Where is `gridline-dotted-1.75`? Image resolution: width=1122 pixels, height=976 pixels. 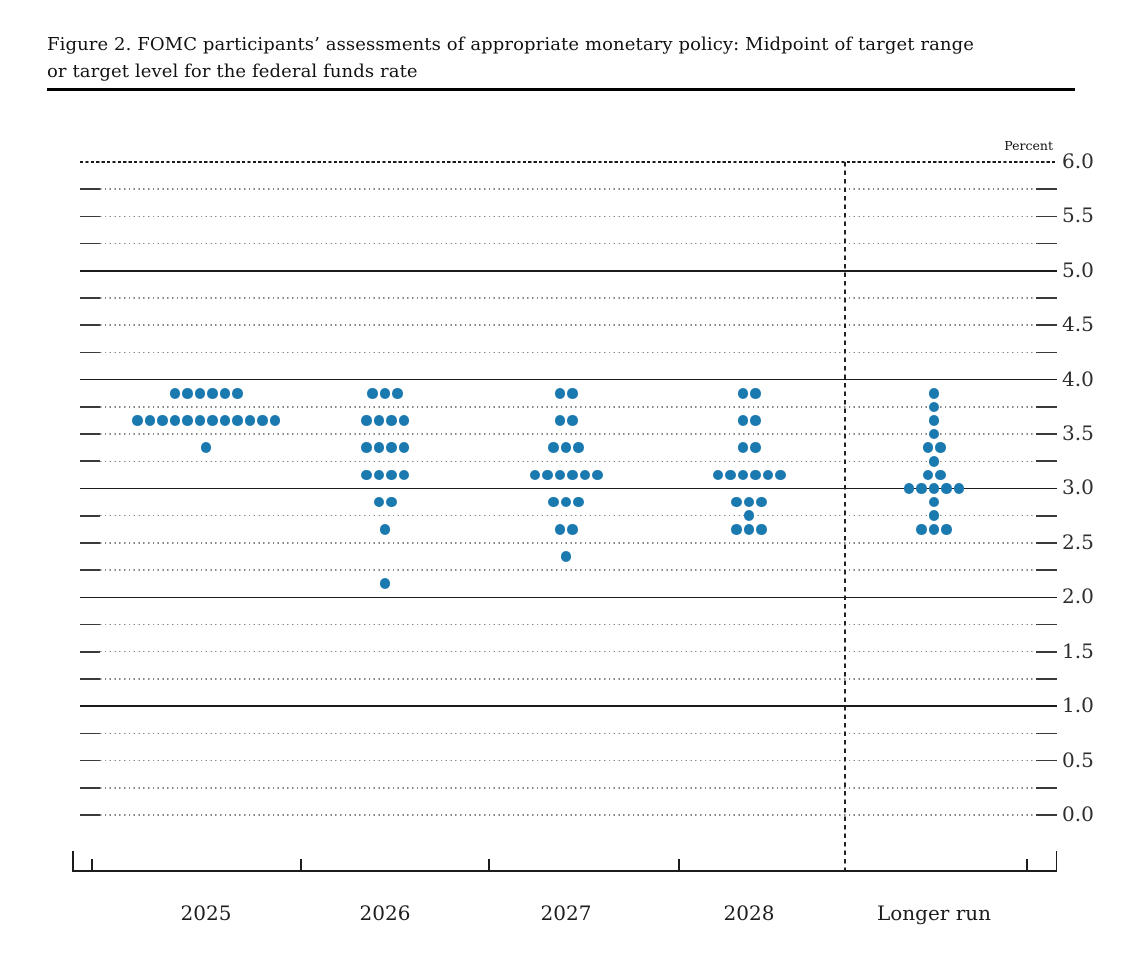 gridline-dotted-1.75 is located at coordinates (568, 624).